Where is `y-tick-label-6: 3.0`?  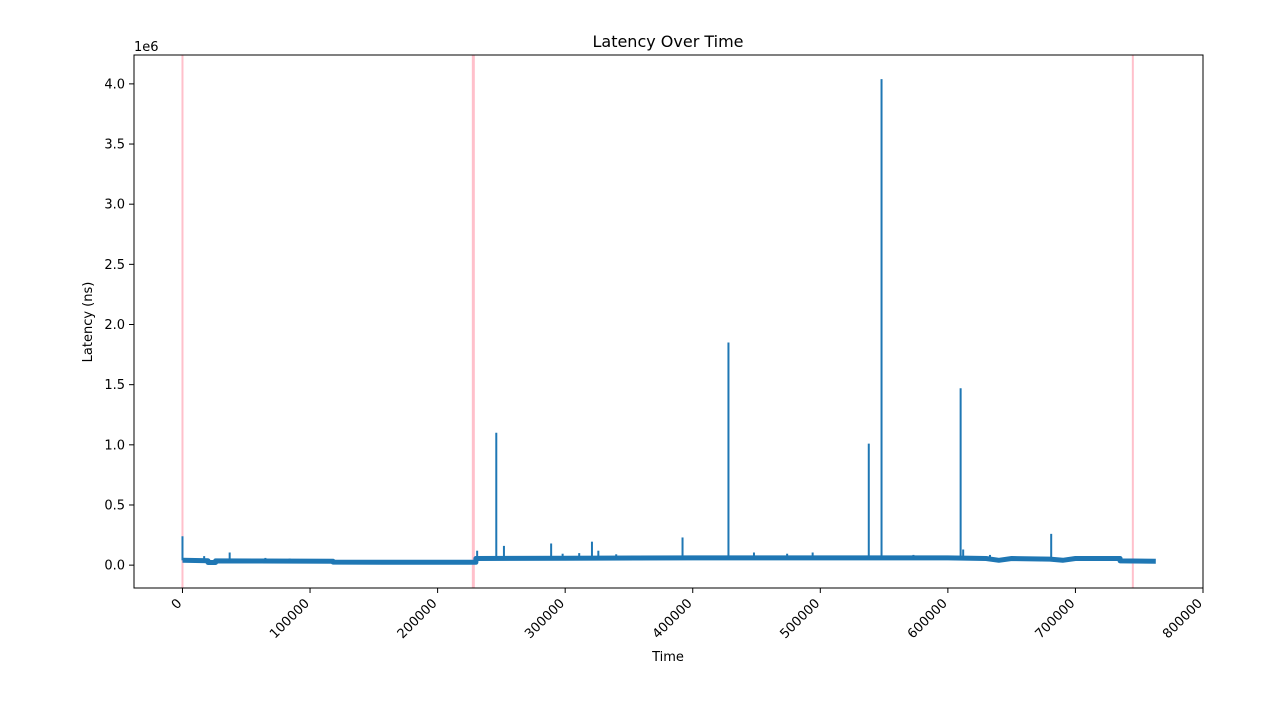
y-tick-label-6: 3.0 is located at coordinates (114, 205).